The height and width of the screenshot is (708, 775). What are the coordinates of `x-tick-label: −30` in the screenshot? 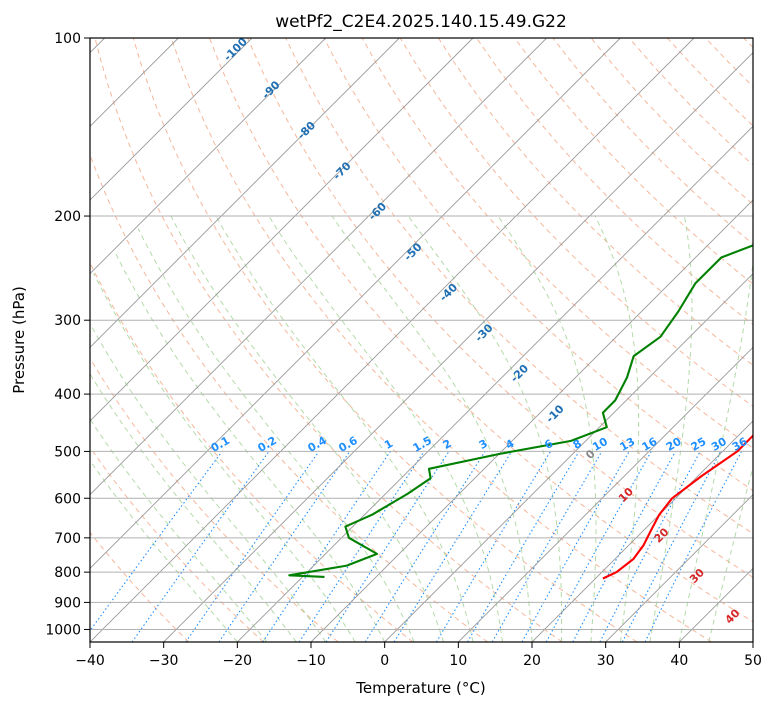 It's located at (164, 661).